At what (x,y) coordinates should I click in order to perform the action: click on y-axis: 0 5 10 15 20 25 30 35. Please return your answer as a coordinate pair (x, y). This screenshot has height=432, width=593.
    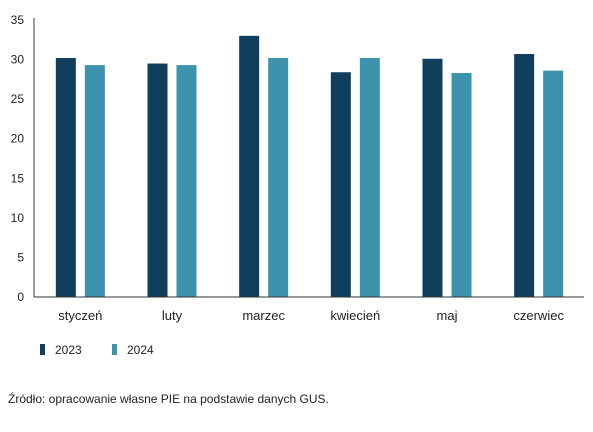
    Looking at the image, I should click on (23, 158).